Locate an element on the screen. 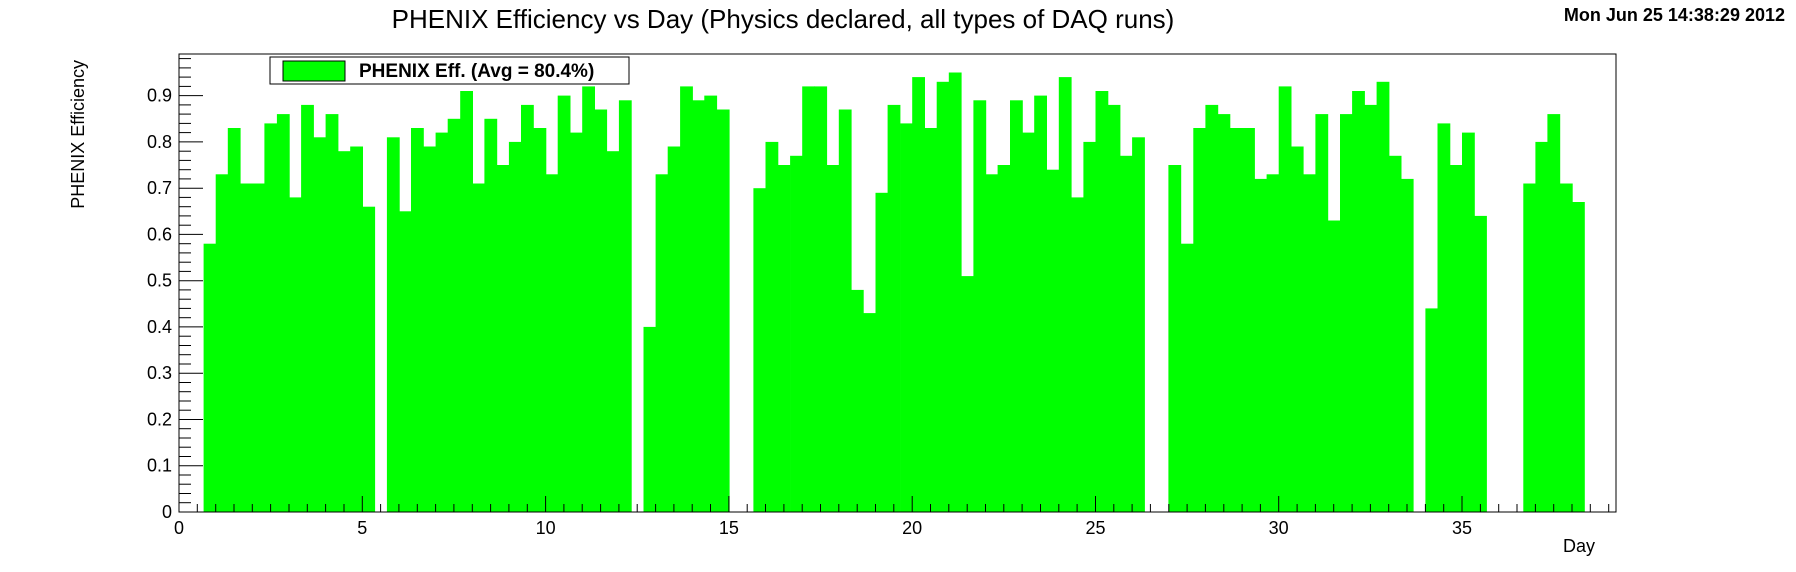 This screenshot has height=572, width=1796. x-tick-label: 0 is located at coordinates (179, 528).